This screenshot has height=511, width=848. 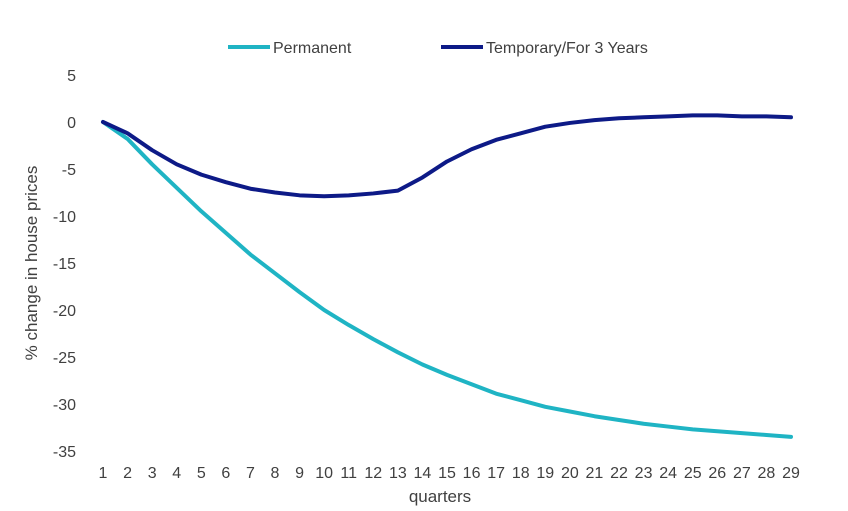 I want to click on x-tick-label: 11, so click(x=348, y=473).